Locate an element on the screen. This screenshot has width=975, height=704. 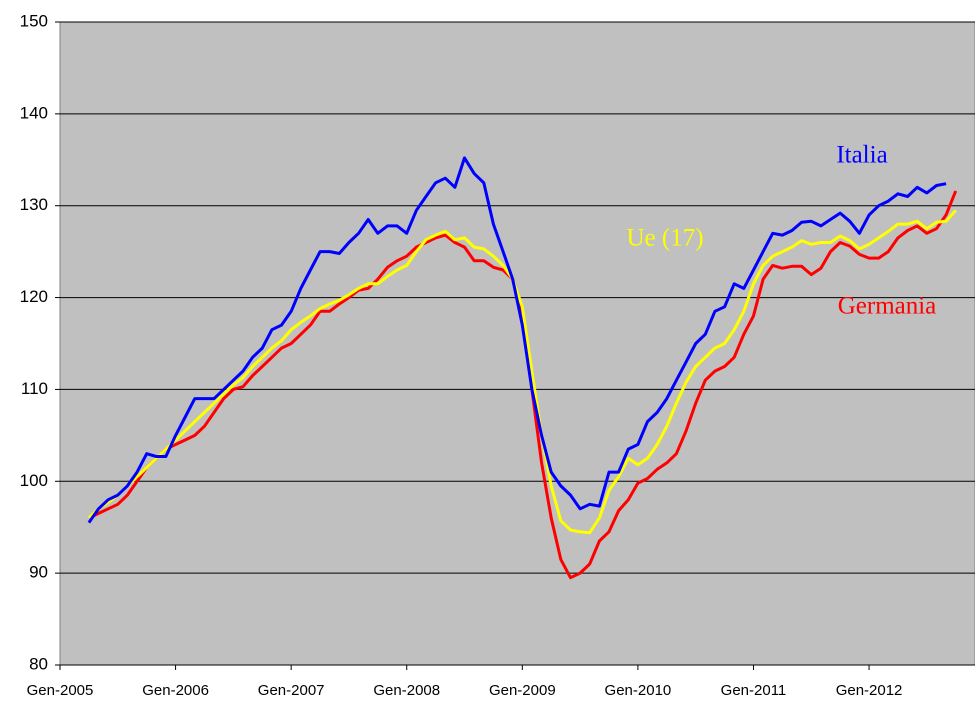
y-tick-label: 150 is located at coordinates (34, 20).